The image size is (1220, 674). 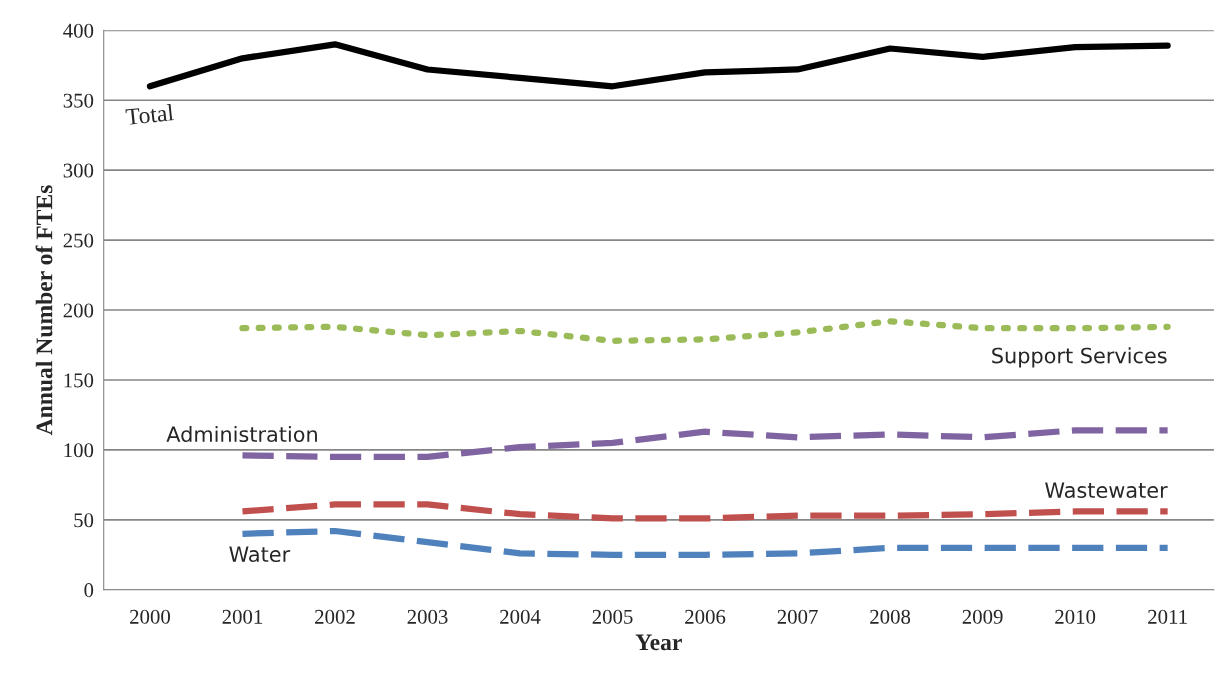 I want to click on y-tick-label: 350, so click(x=78, y=100).